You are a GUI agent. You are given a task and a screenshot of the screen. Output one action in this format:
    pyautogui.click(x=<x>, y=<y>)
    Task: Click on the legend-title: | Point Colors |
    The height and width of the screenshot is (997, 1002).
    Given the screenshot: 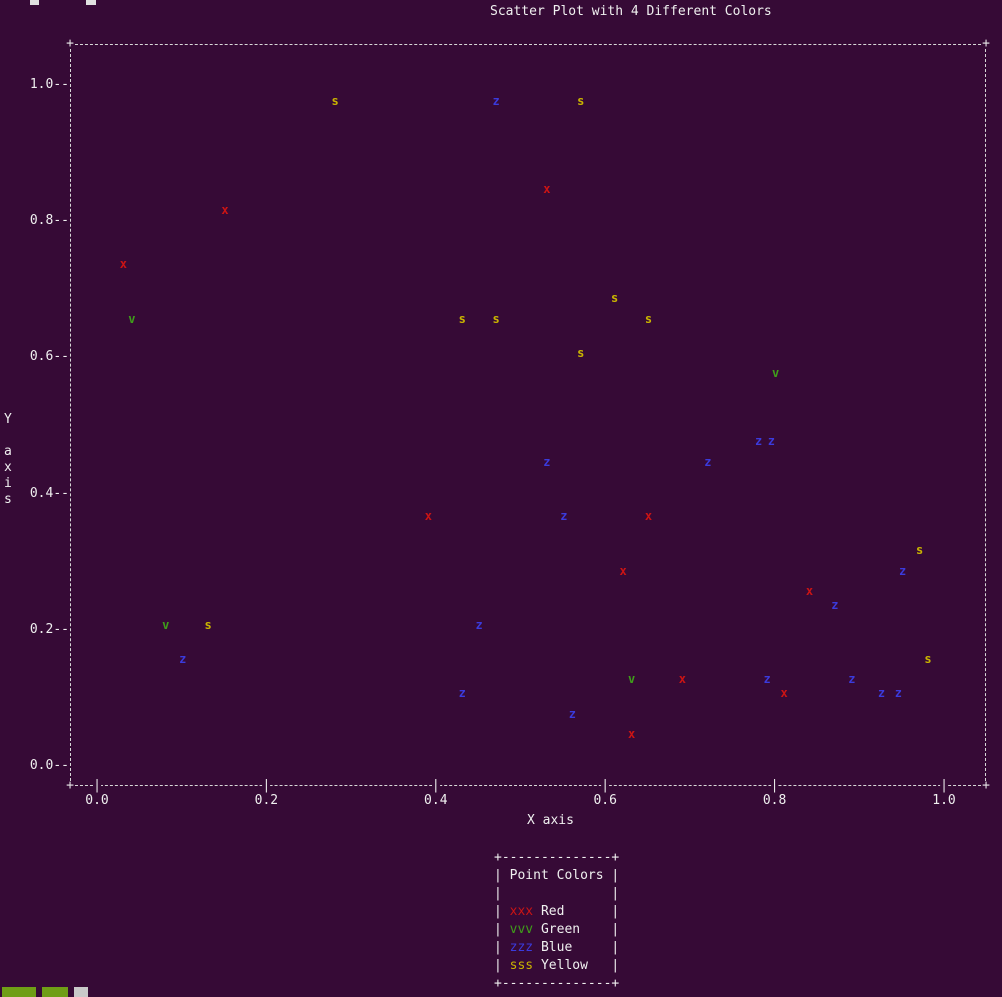 What is the action you would take?
    pyautogui.click(x=557, y=875)
    